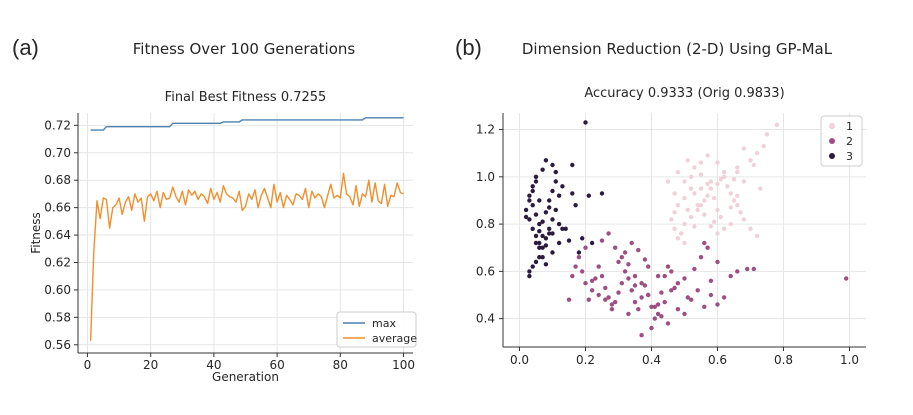 This screenshot has height=415, width=913. I want to click on legend-box, so click(841, 141).